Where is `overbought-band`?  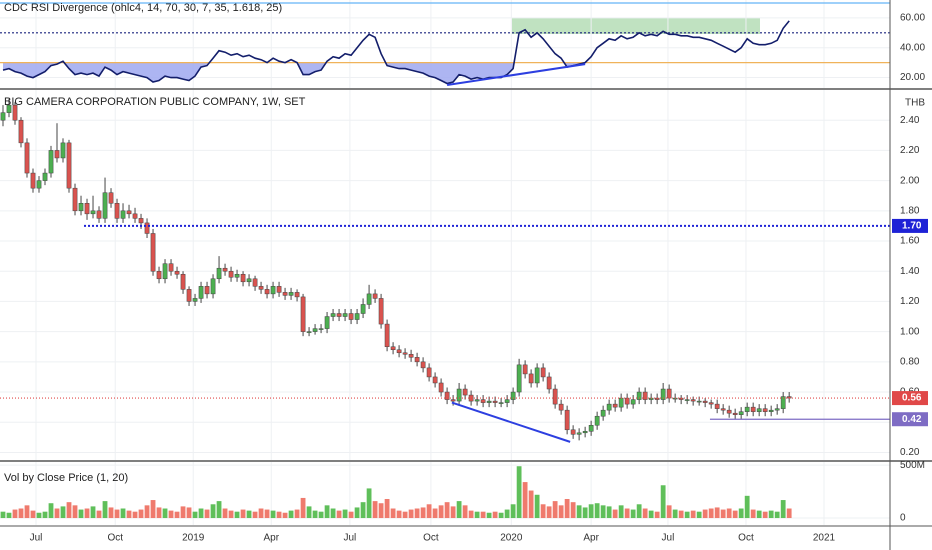 overbought-band is located at coordinates (636, 26).